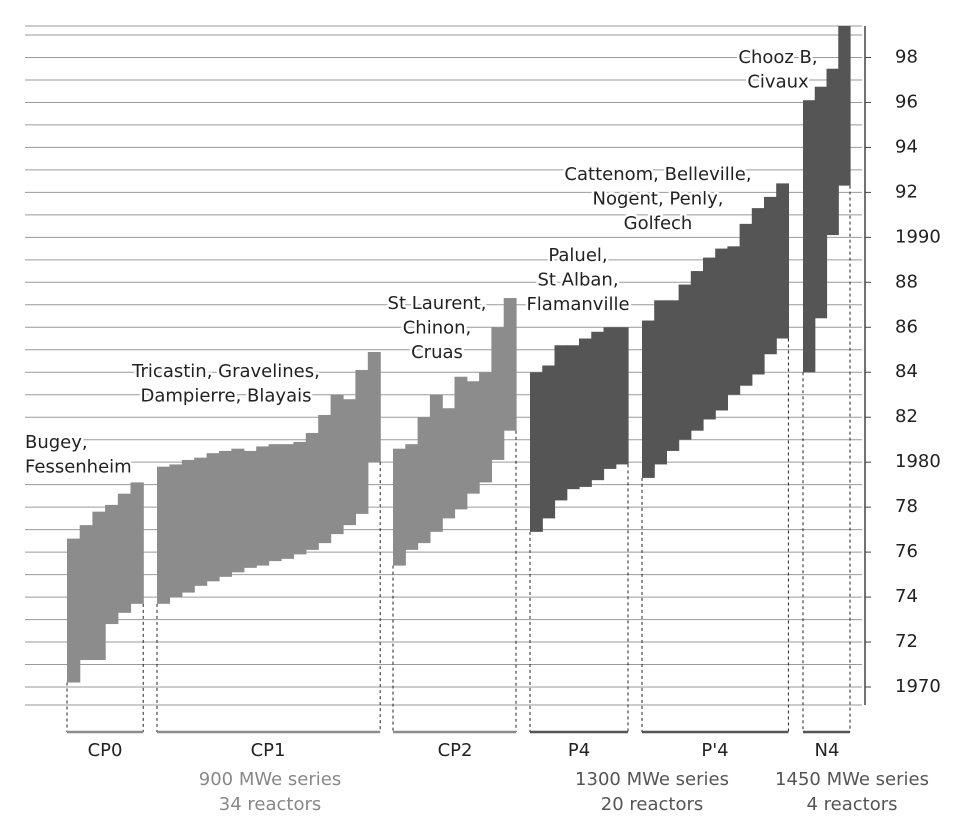 The width and height of the screenshot is (969, 830). What do you see at coordinates (270, 779) in the screenshot?
I see `family-label: 900 MWe series` at bounding box center [270, 779].